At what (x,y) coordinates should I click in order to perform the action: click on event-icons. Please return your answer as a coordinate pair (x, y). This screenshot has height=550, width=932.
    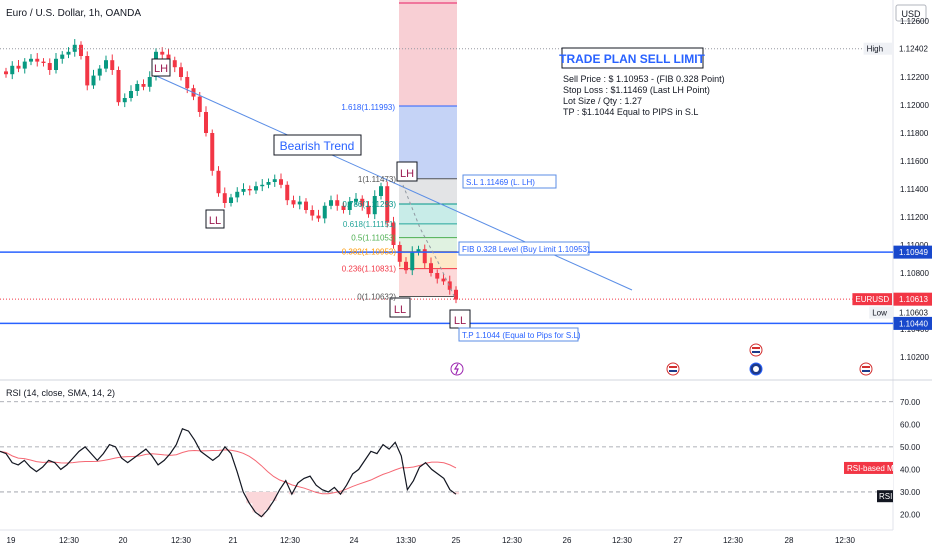
    Looking at the image, I should click on (661, 359).